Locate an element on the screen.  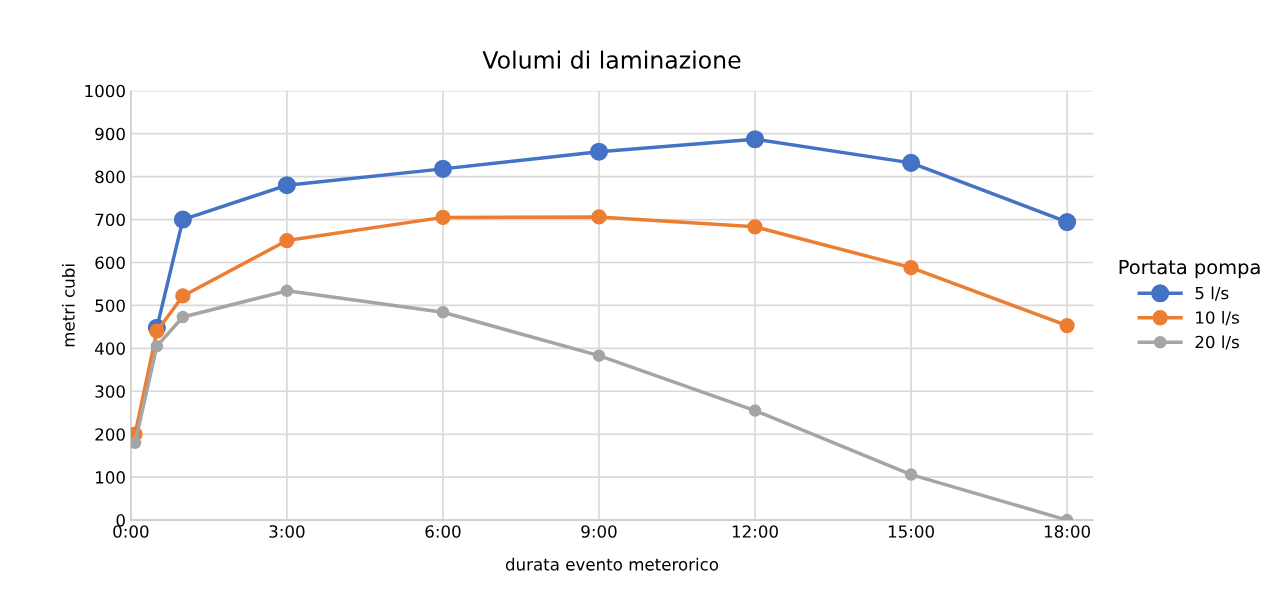
y-axis-title: metri cubi is located at coordinates (68, 305).